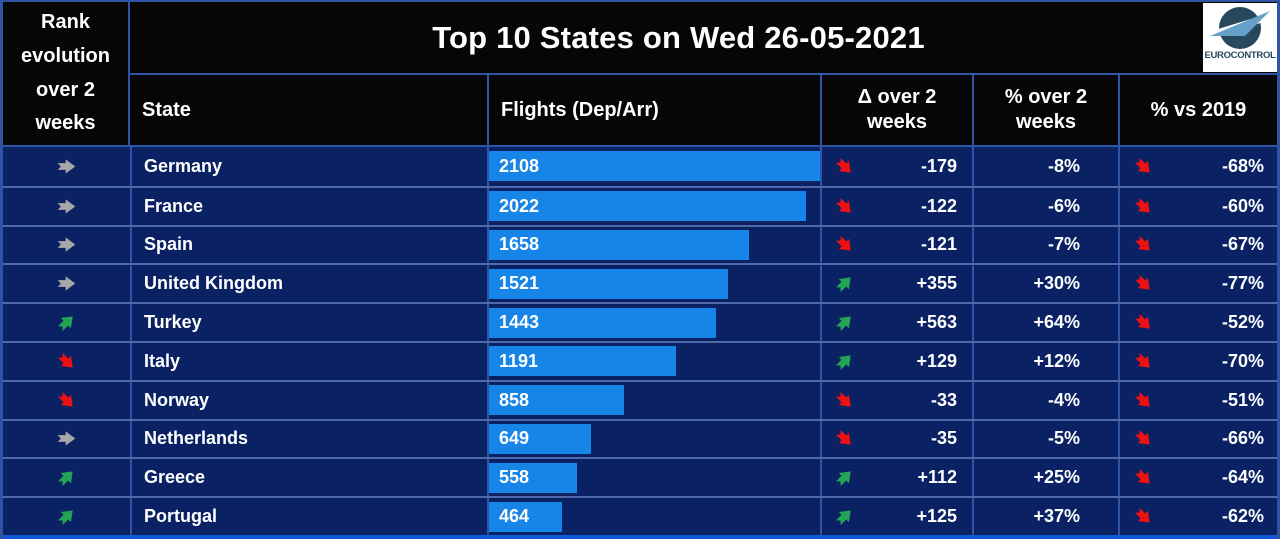 Image resolution: width=1280 pixels, height=539 pixels. I want to click on flights-bar: 2108, so click(654, 166).